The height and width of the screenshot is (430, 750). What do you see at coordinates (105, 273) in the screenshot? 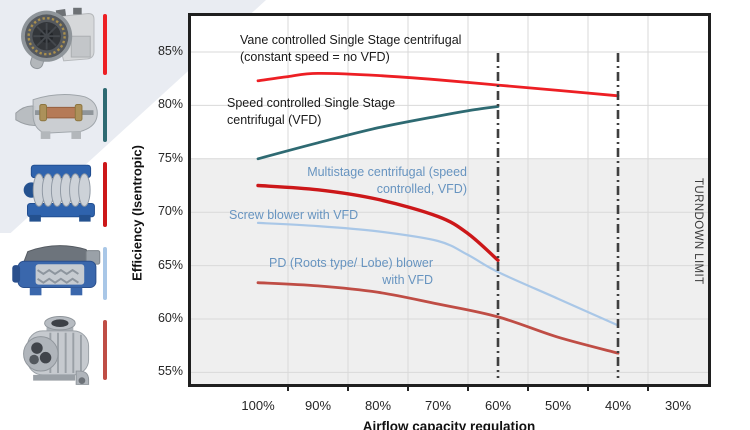
I see `series-color-bar-screw` at bounding box center [105, 273].